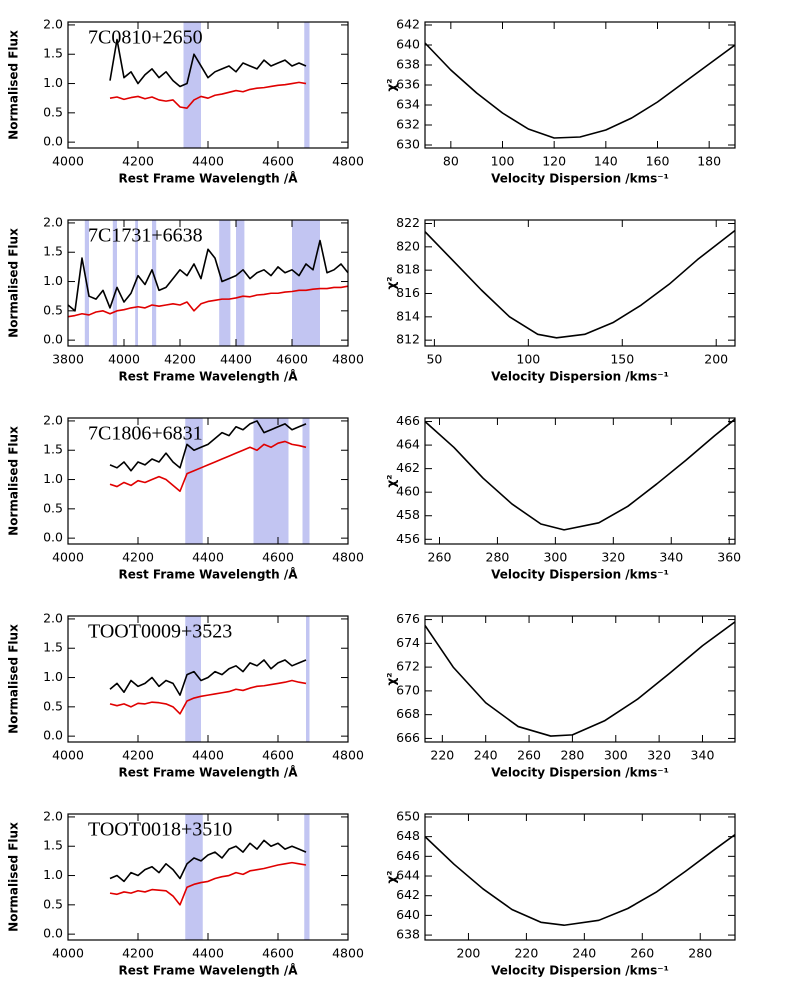  Describe the element at coordinates (408, 666) in the screenshot. I see `y-tick-label: 672` at that location.